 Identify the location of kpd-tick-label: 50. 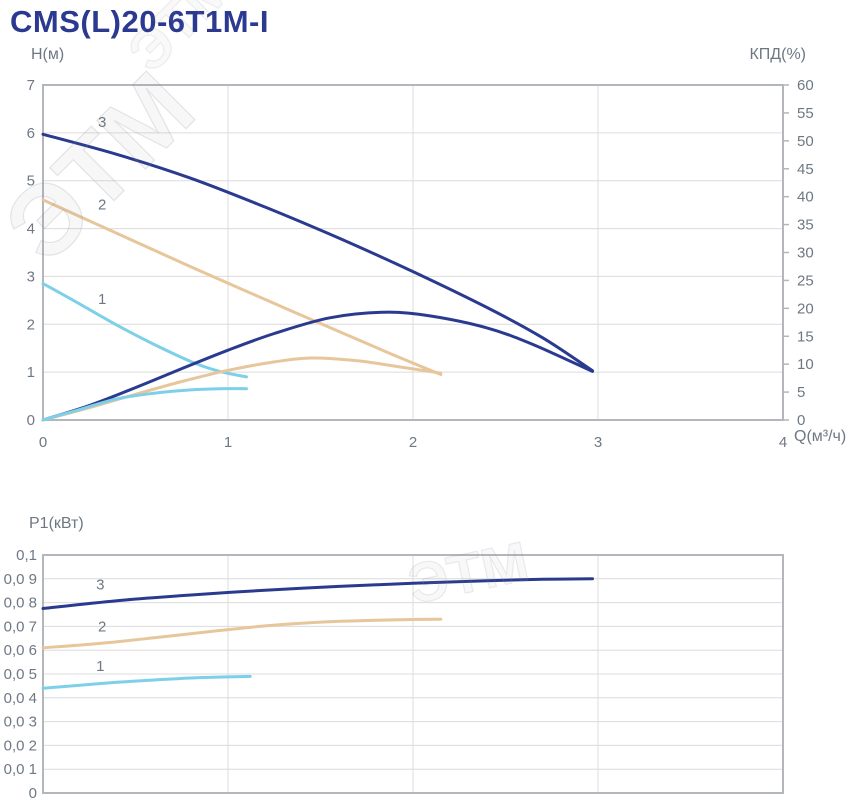
(805, 141).